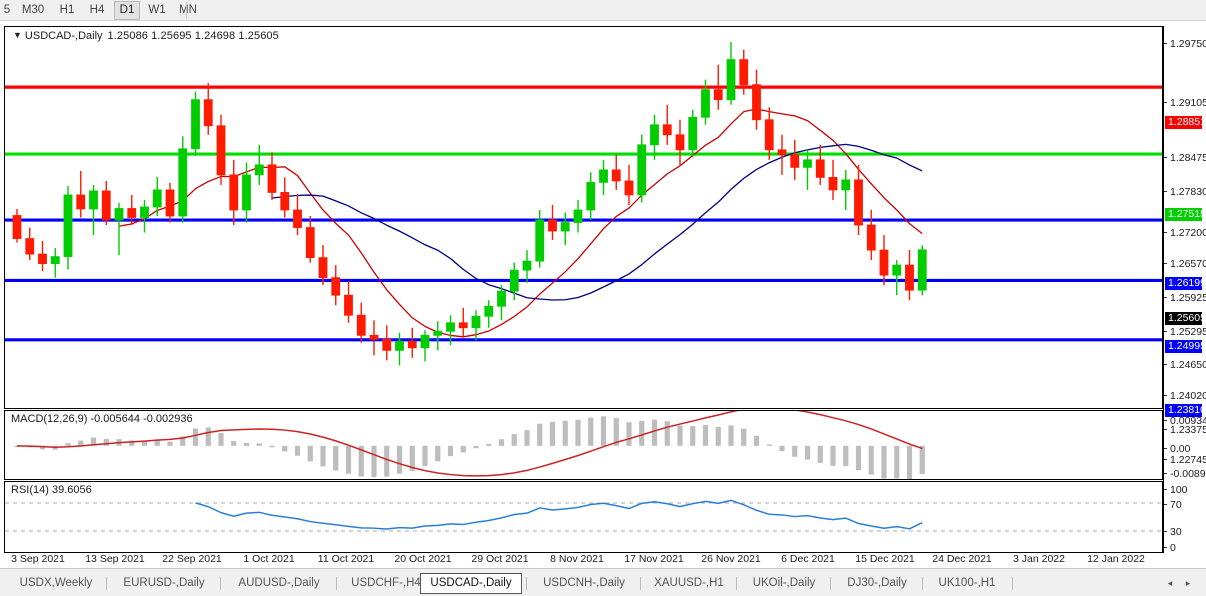  I want to click on timeframe-toolbar: 5 M30 H1 H4 D1 W1 MN, so click(603, 10).